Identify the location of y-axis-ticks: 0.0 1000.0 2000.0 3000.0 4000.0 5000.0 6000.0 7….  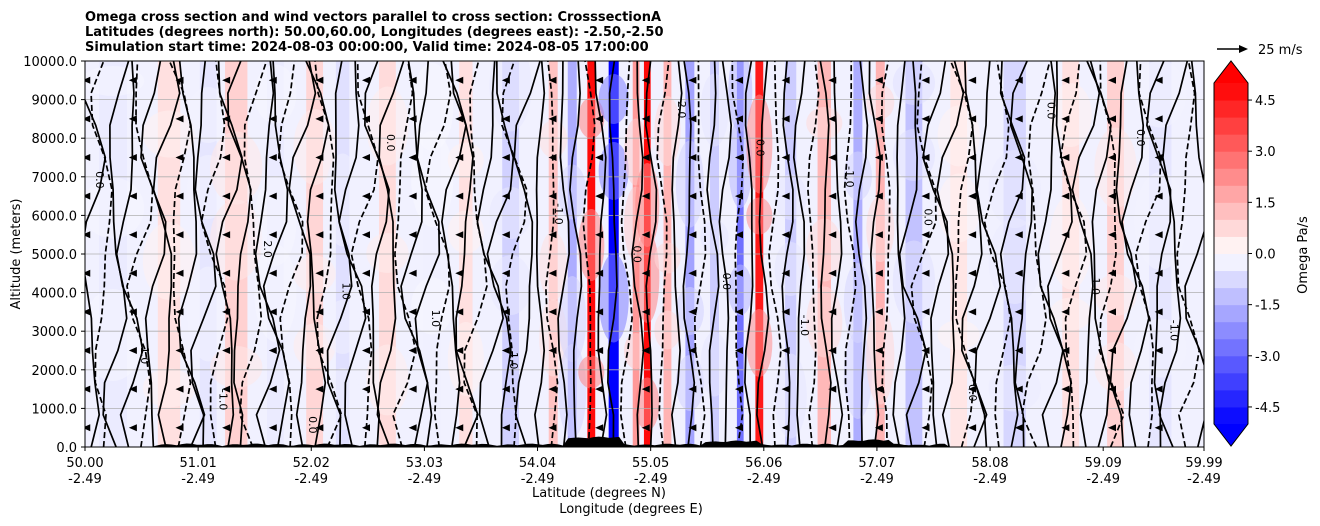
(54, 255).